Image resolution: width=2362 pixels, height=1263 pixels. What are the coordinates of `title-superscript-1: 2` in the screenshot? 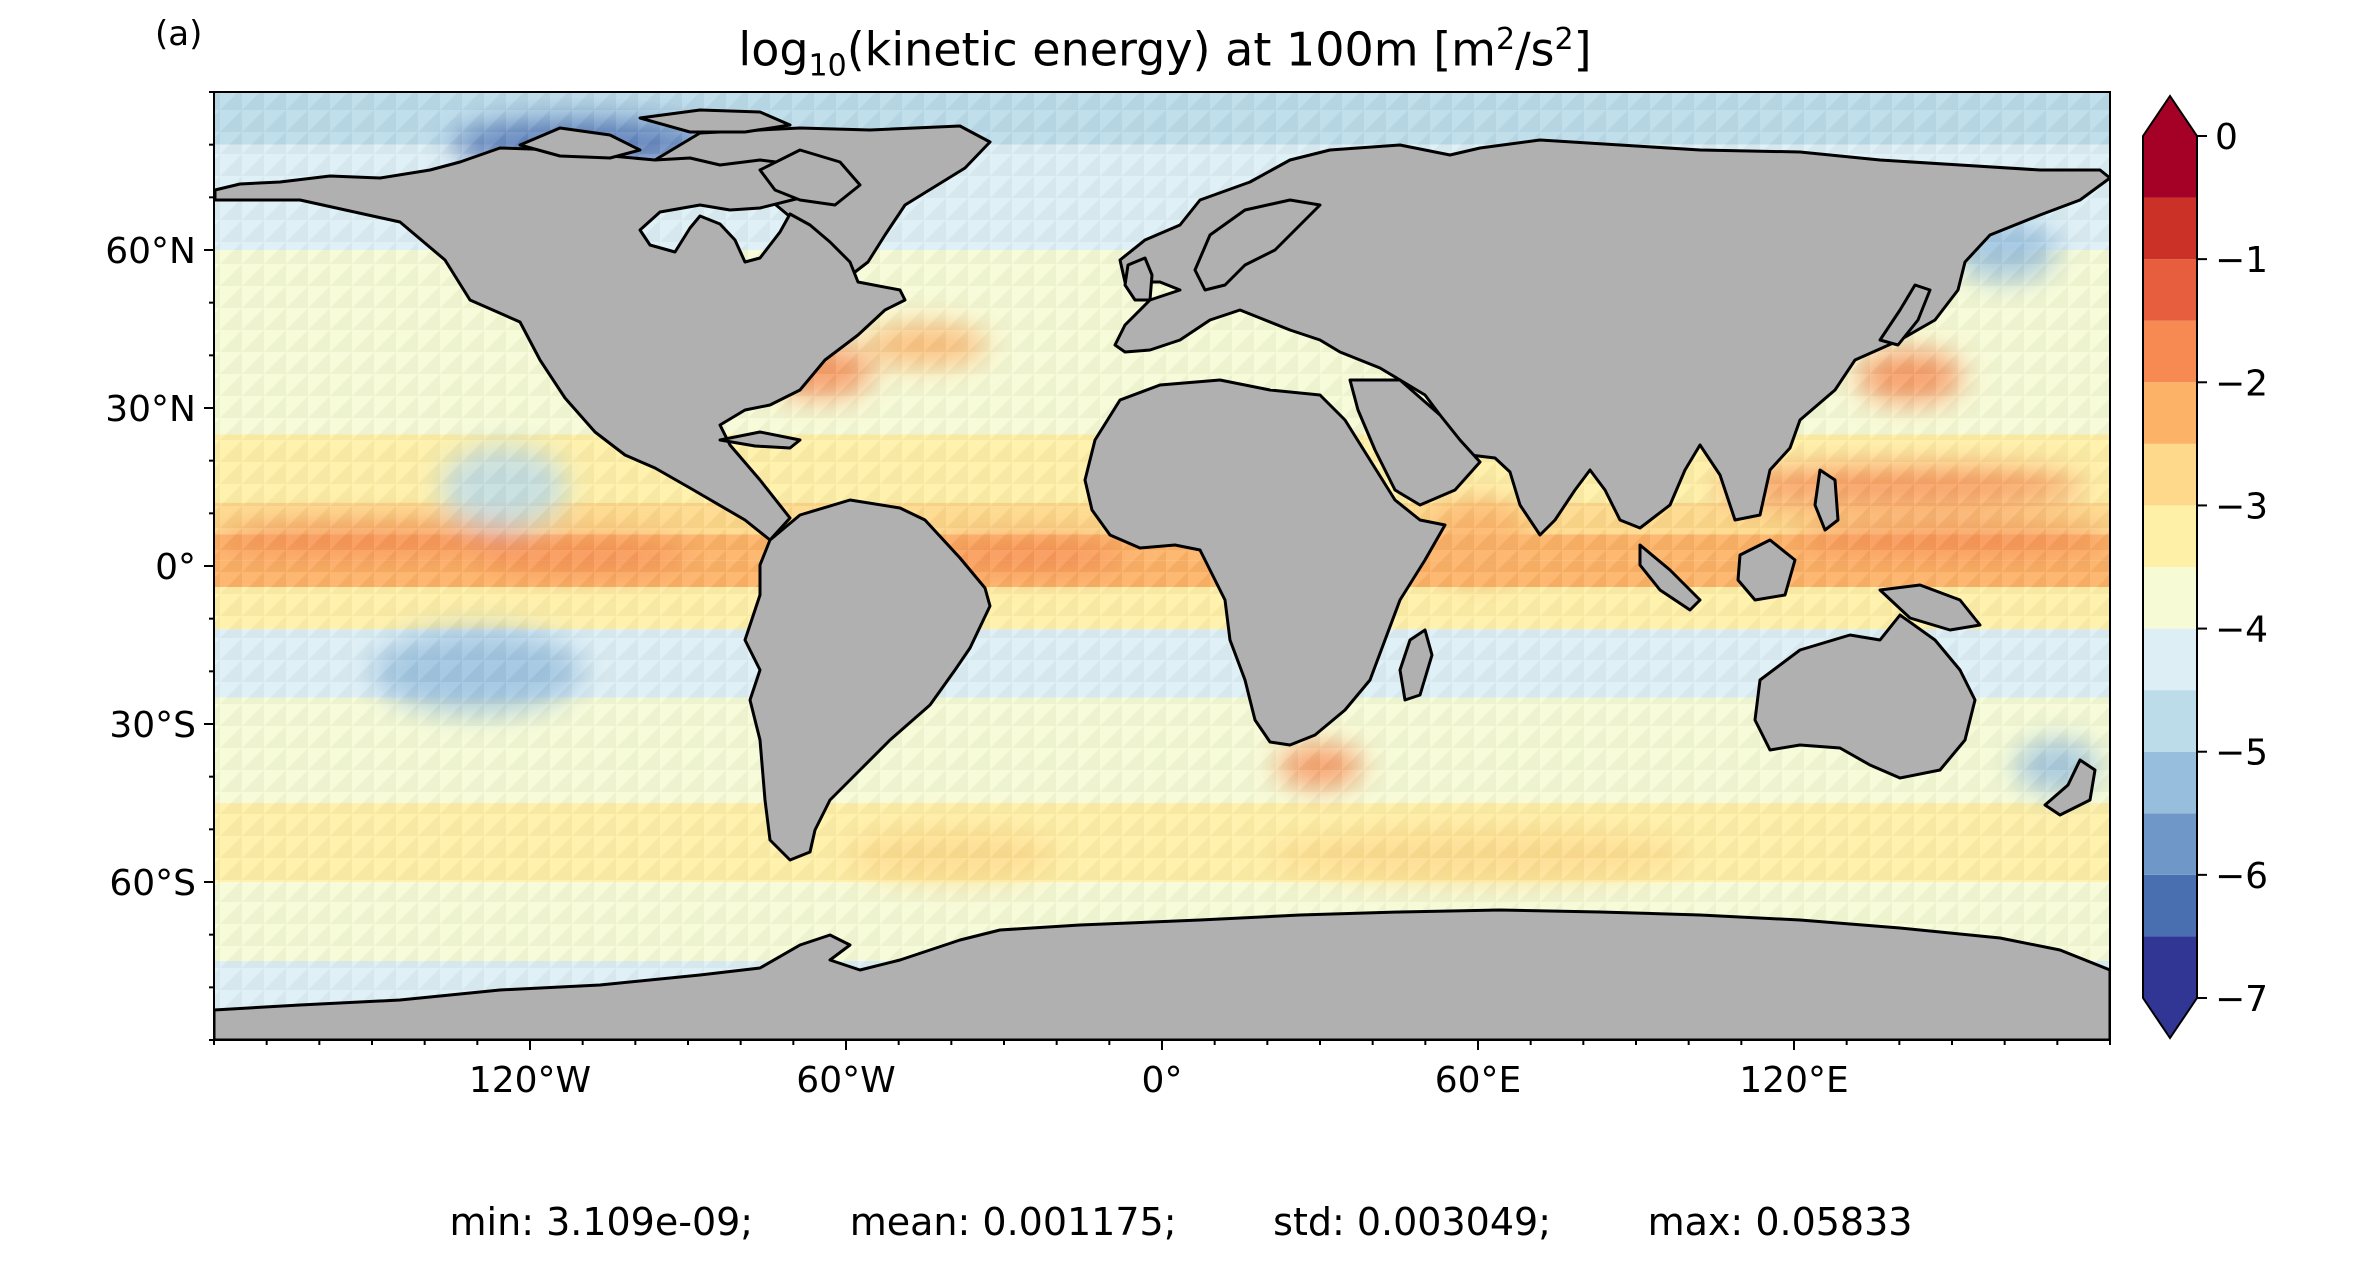 It's located at (1505, 39).